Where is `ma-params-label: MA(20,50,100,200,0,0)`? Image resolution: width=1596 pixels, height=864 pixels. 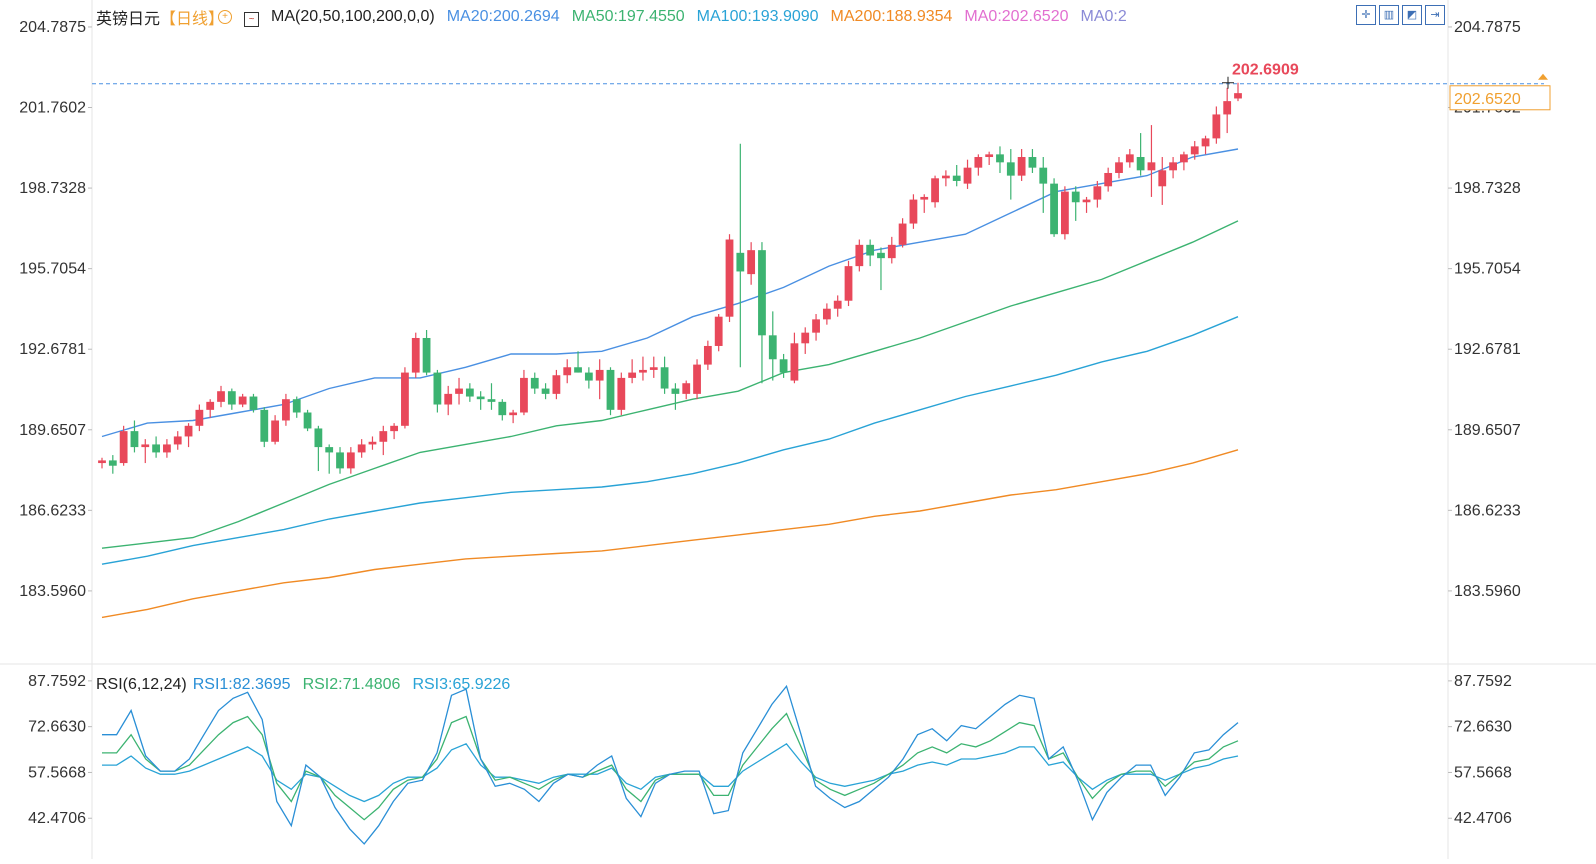 ma-params-label: MA(20,50,100,200,0,0) is located at coordinates (353, 16).